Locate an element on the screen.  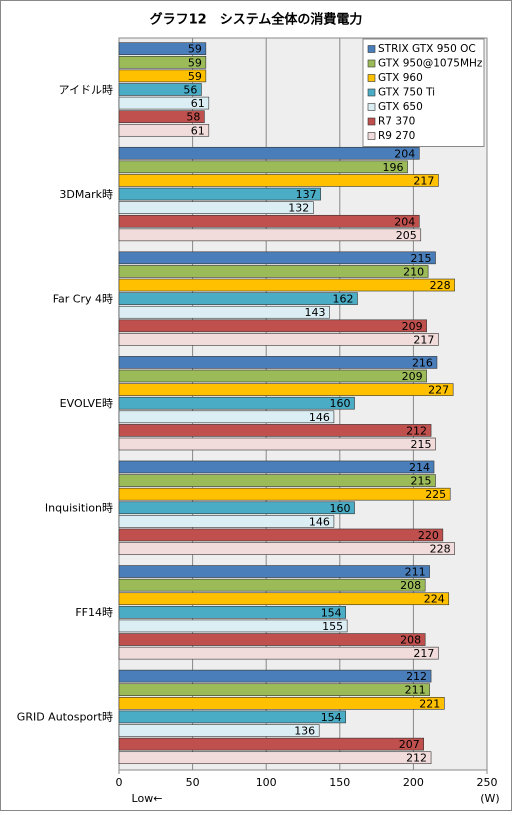
value-label: 205 is located at coordinates (406, 235).